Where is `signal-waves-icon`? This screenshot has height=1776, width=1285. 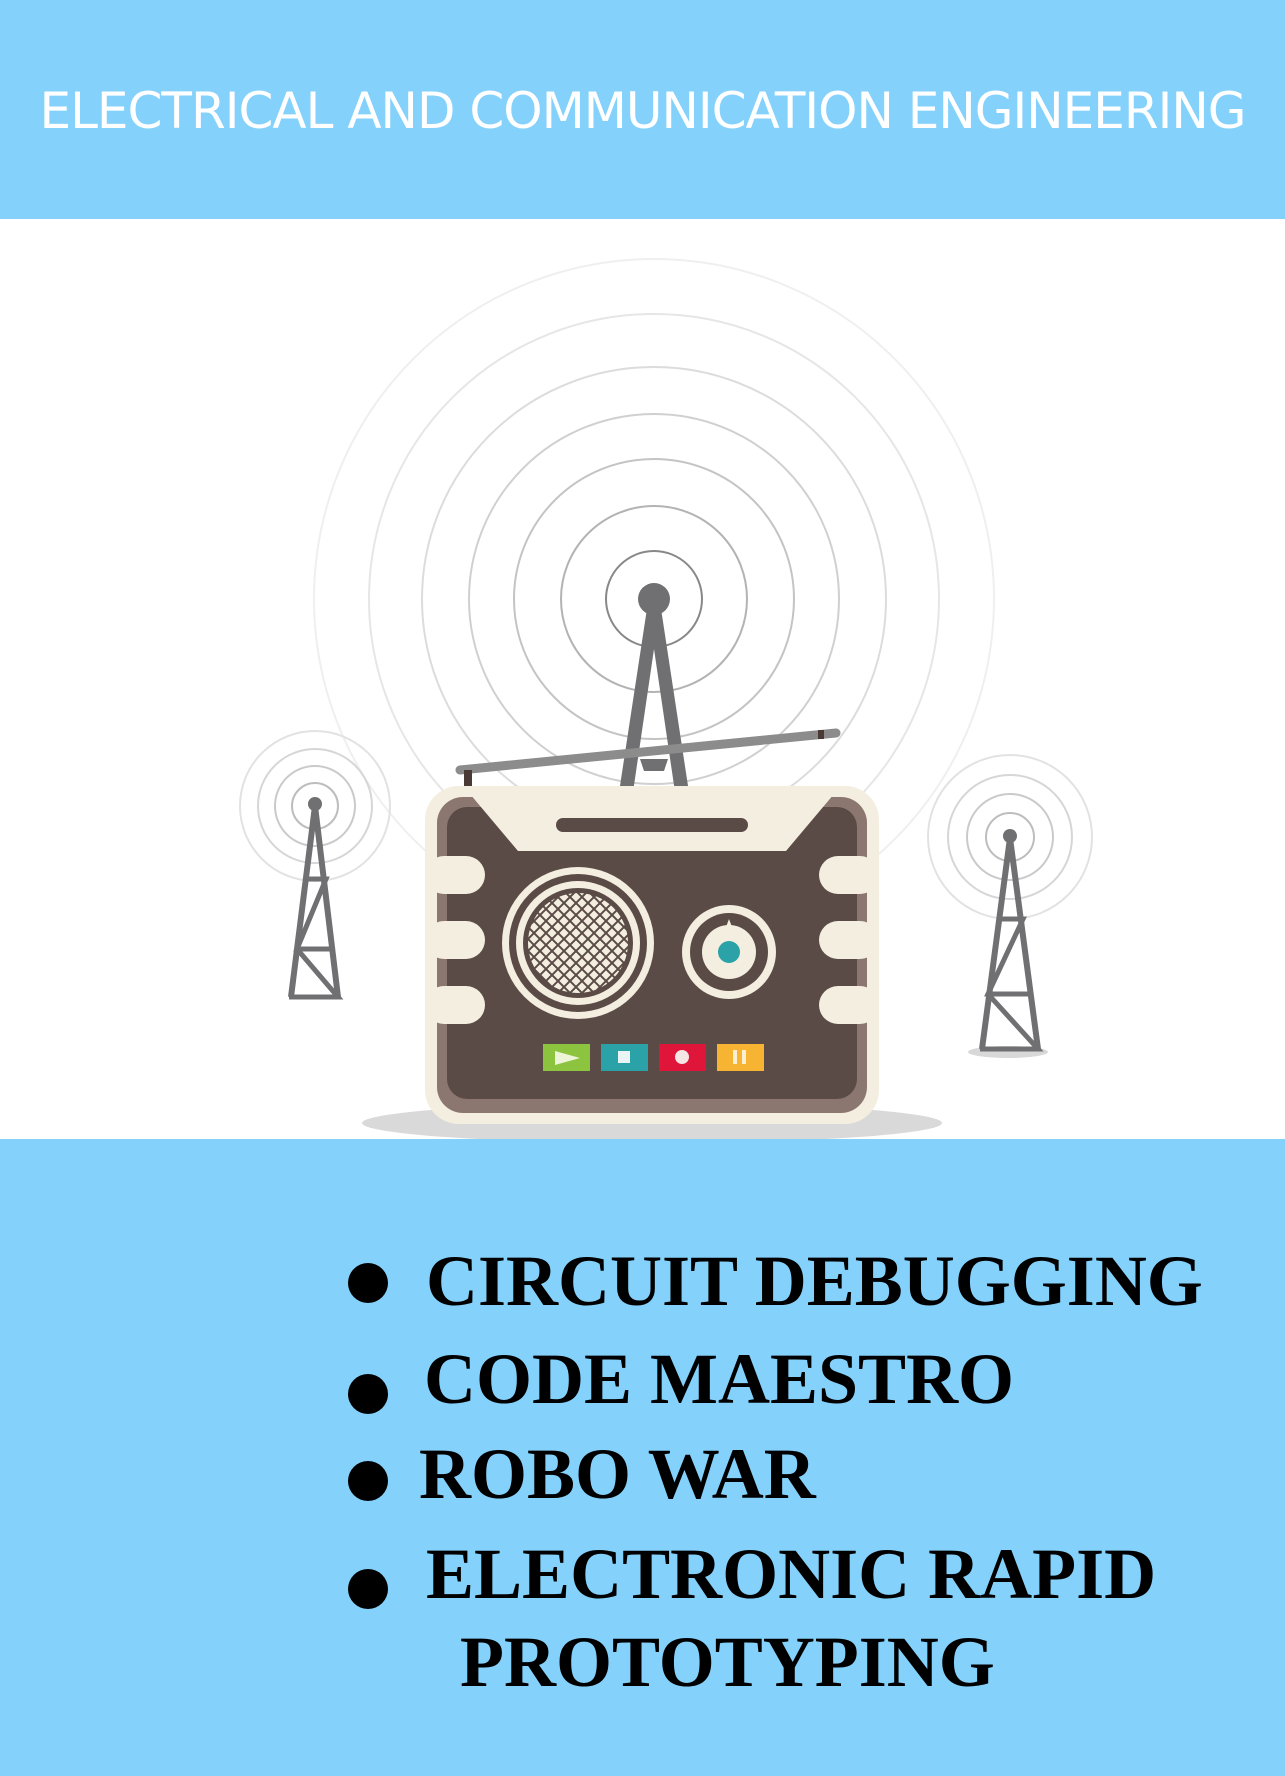 signal-waves-icon is located at coordinates (315, 806).